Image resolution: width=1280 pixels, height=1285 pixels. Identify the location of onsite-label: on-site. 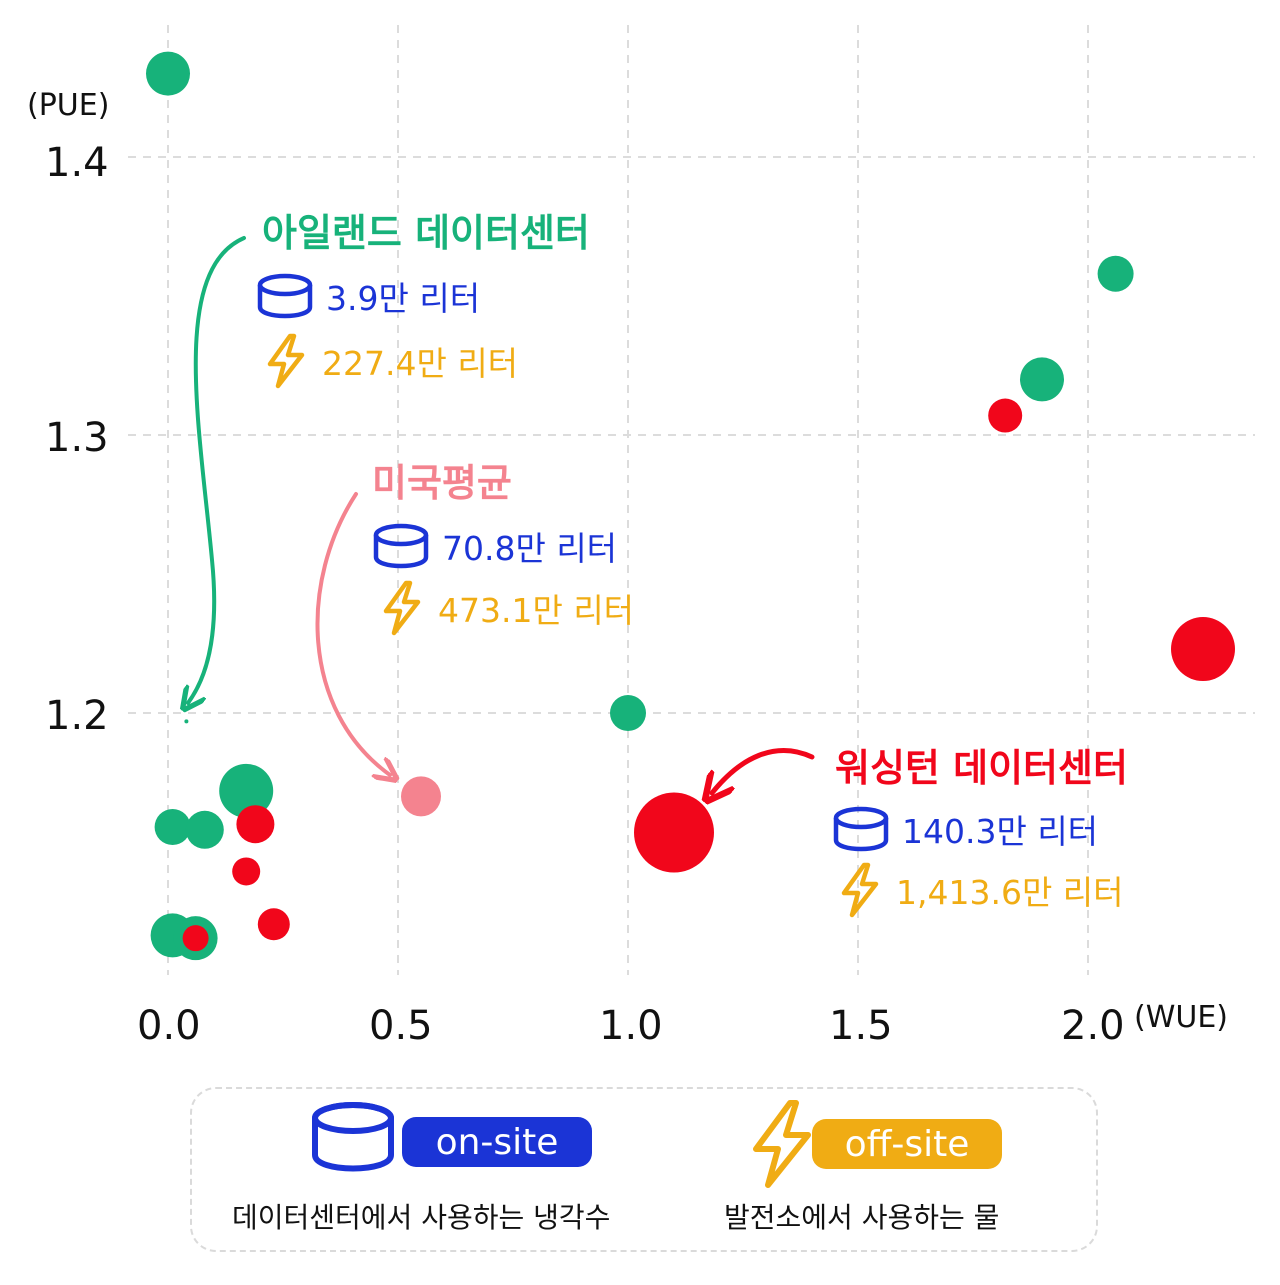
(497, 1142).